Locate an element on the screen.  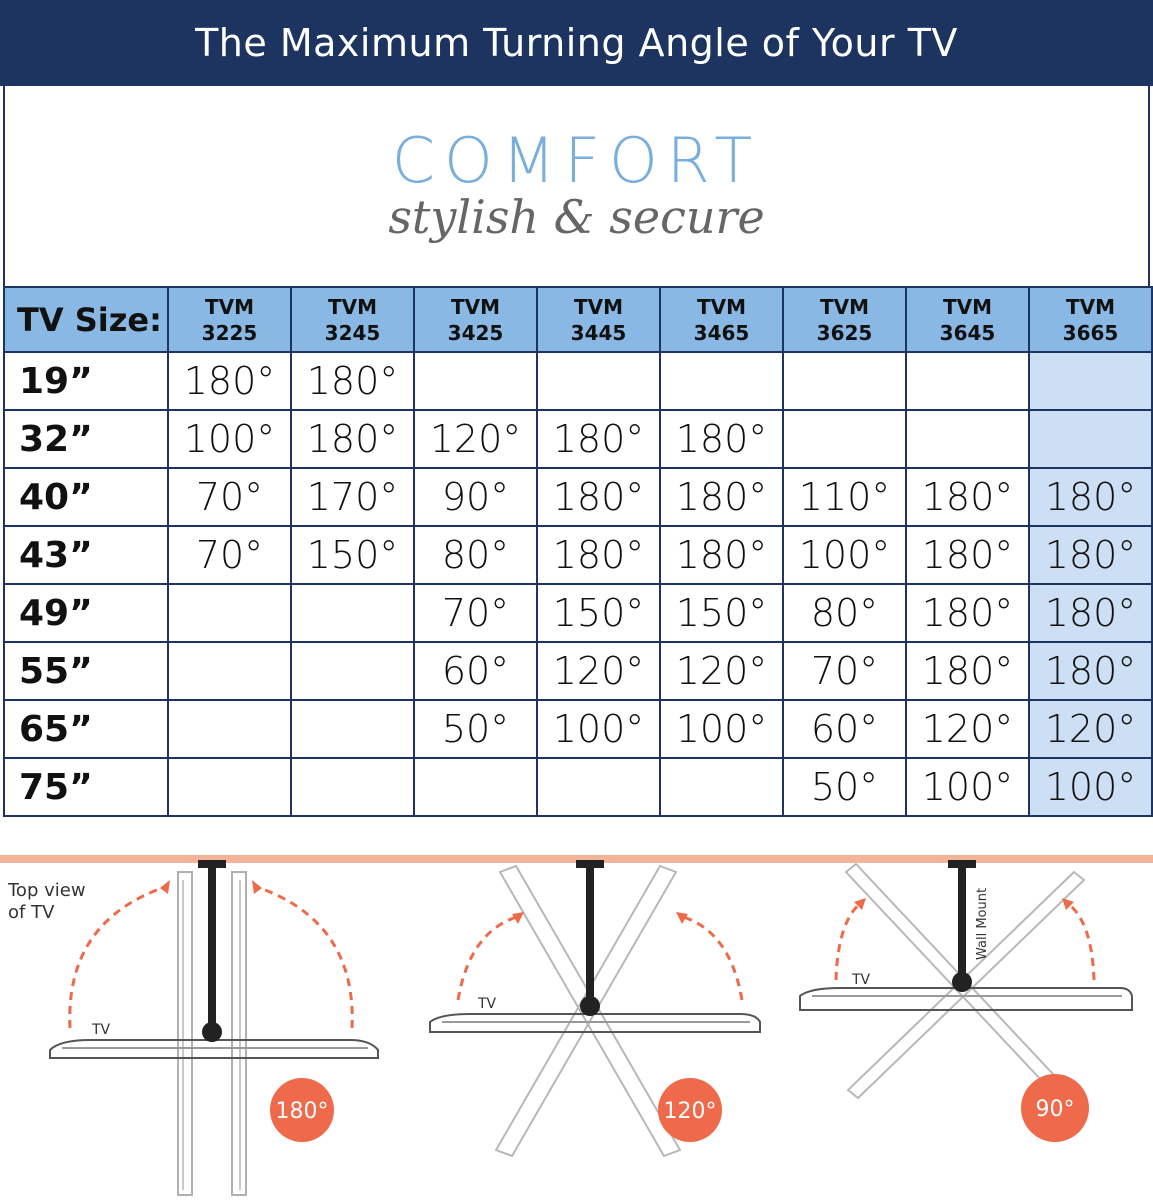
table-row: 32” 100° 180° 120° 180° 180° is located at coordinates (578, 439).